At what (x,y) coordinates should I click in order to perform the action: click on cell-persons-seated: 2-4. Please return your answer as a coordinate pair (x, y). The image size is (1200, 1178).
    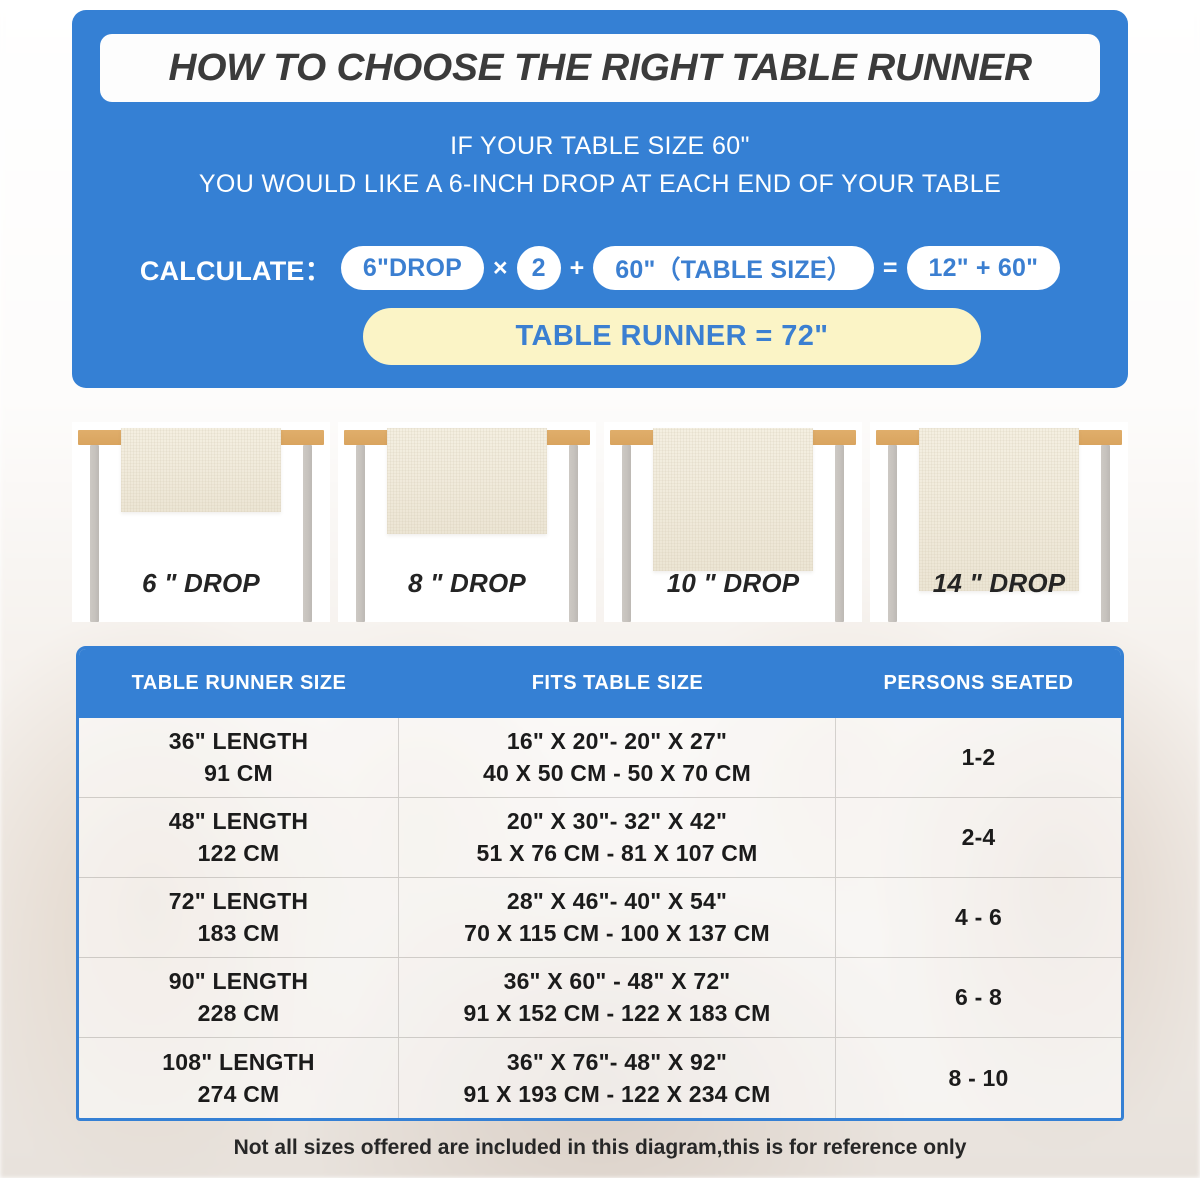
    Looking at the image, I should click on (978, 837).